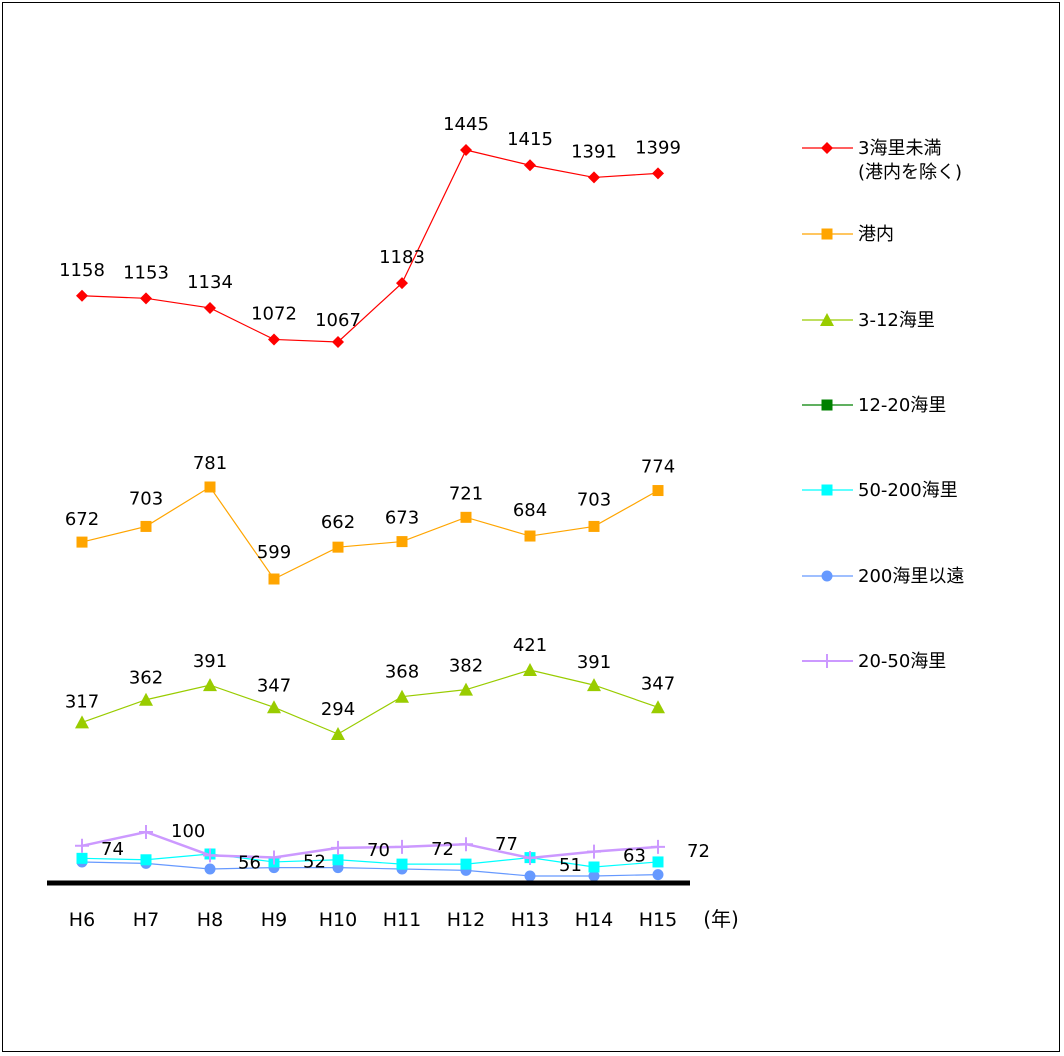 The width and height of the screenshot is (1064, 1056). What do you see at coordinates (466, 920) in the screenshot?
I see `x-tick-label: H12` at bounding box center [466, 920].